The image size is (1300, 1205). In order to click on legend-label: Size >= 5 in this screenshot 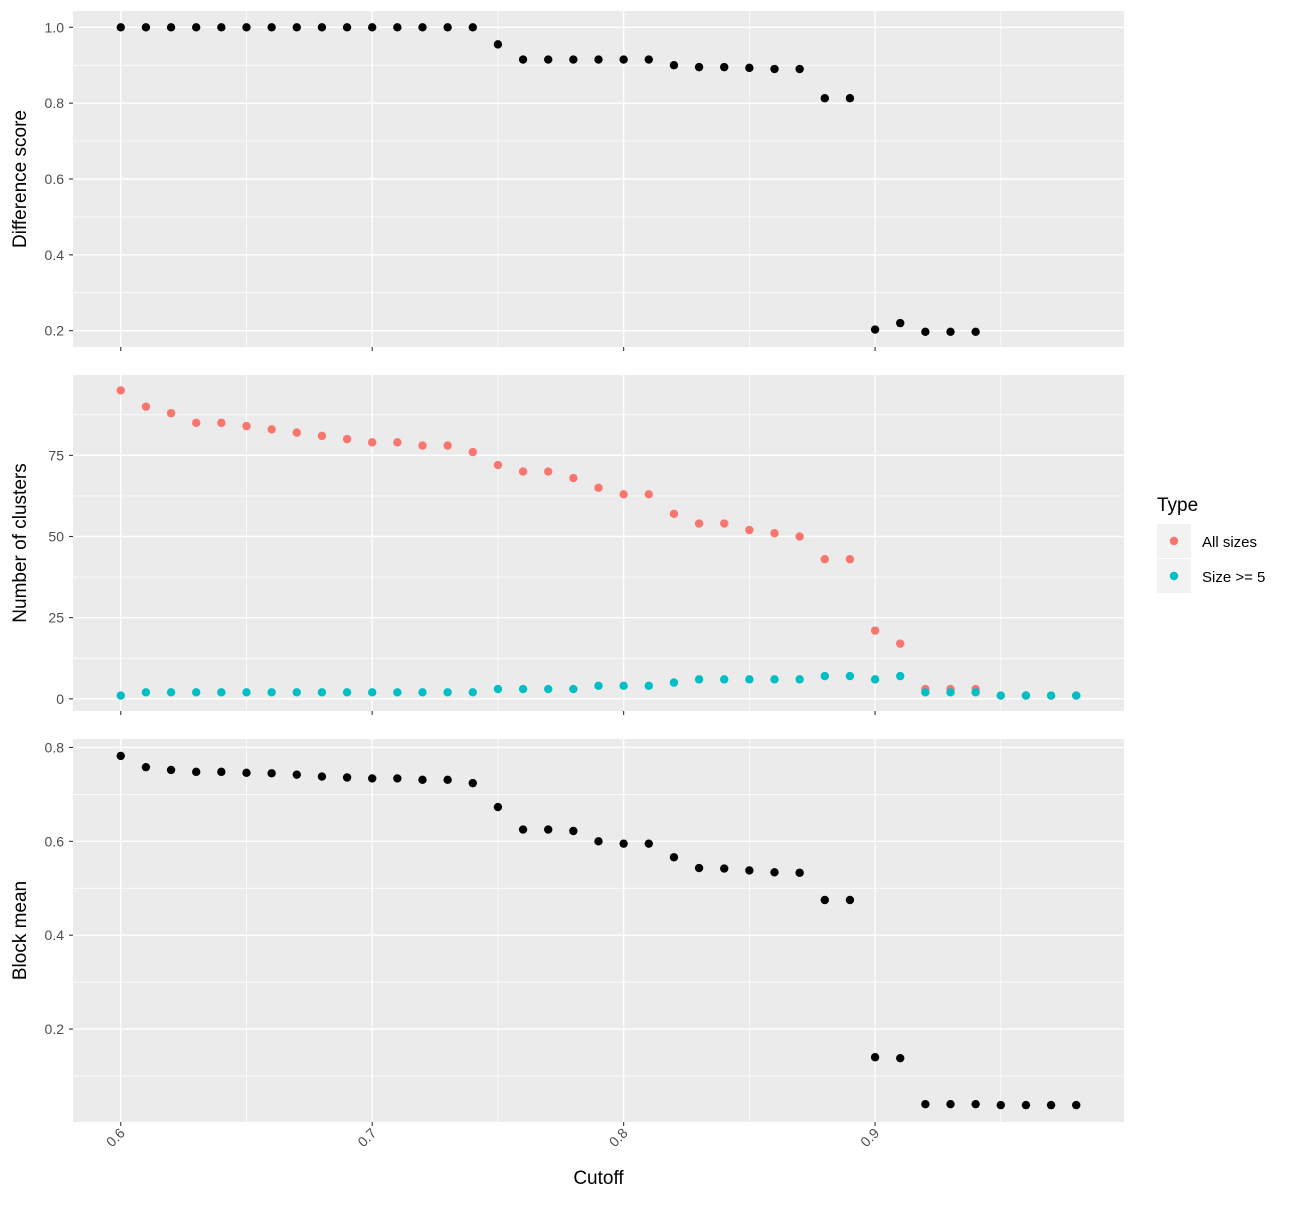, I will do `click(1233, 577)`.